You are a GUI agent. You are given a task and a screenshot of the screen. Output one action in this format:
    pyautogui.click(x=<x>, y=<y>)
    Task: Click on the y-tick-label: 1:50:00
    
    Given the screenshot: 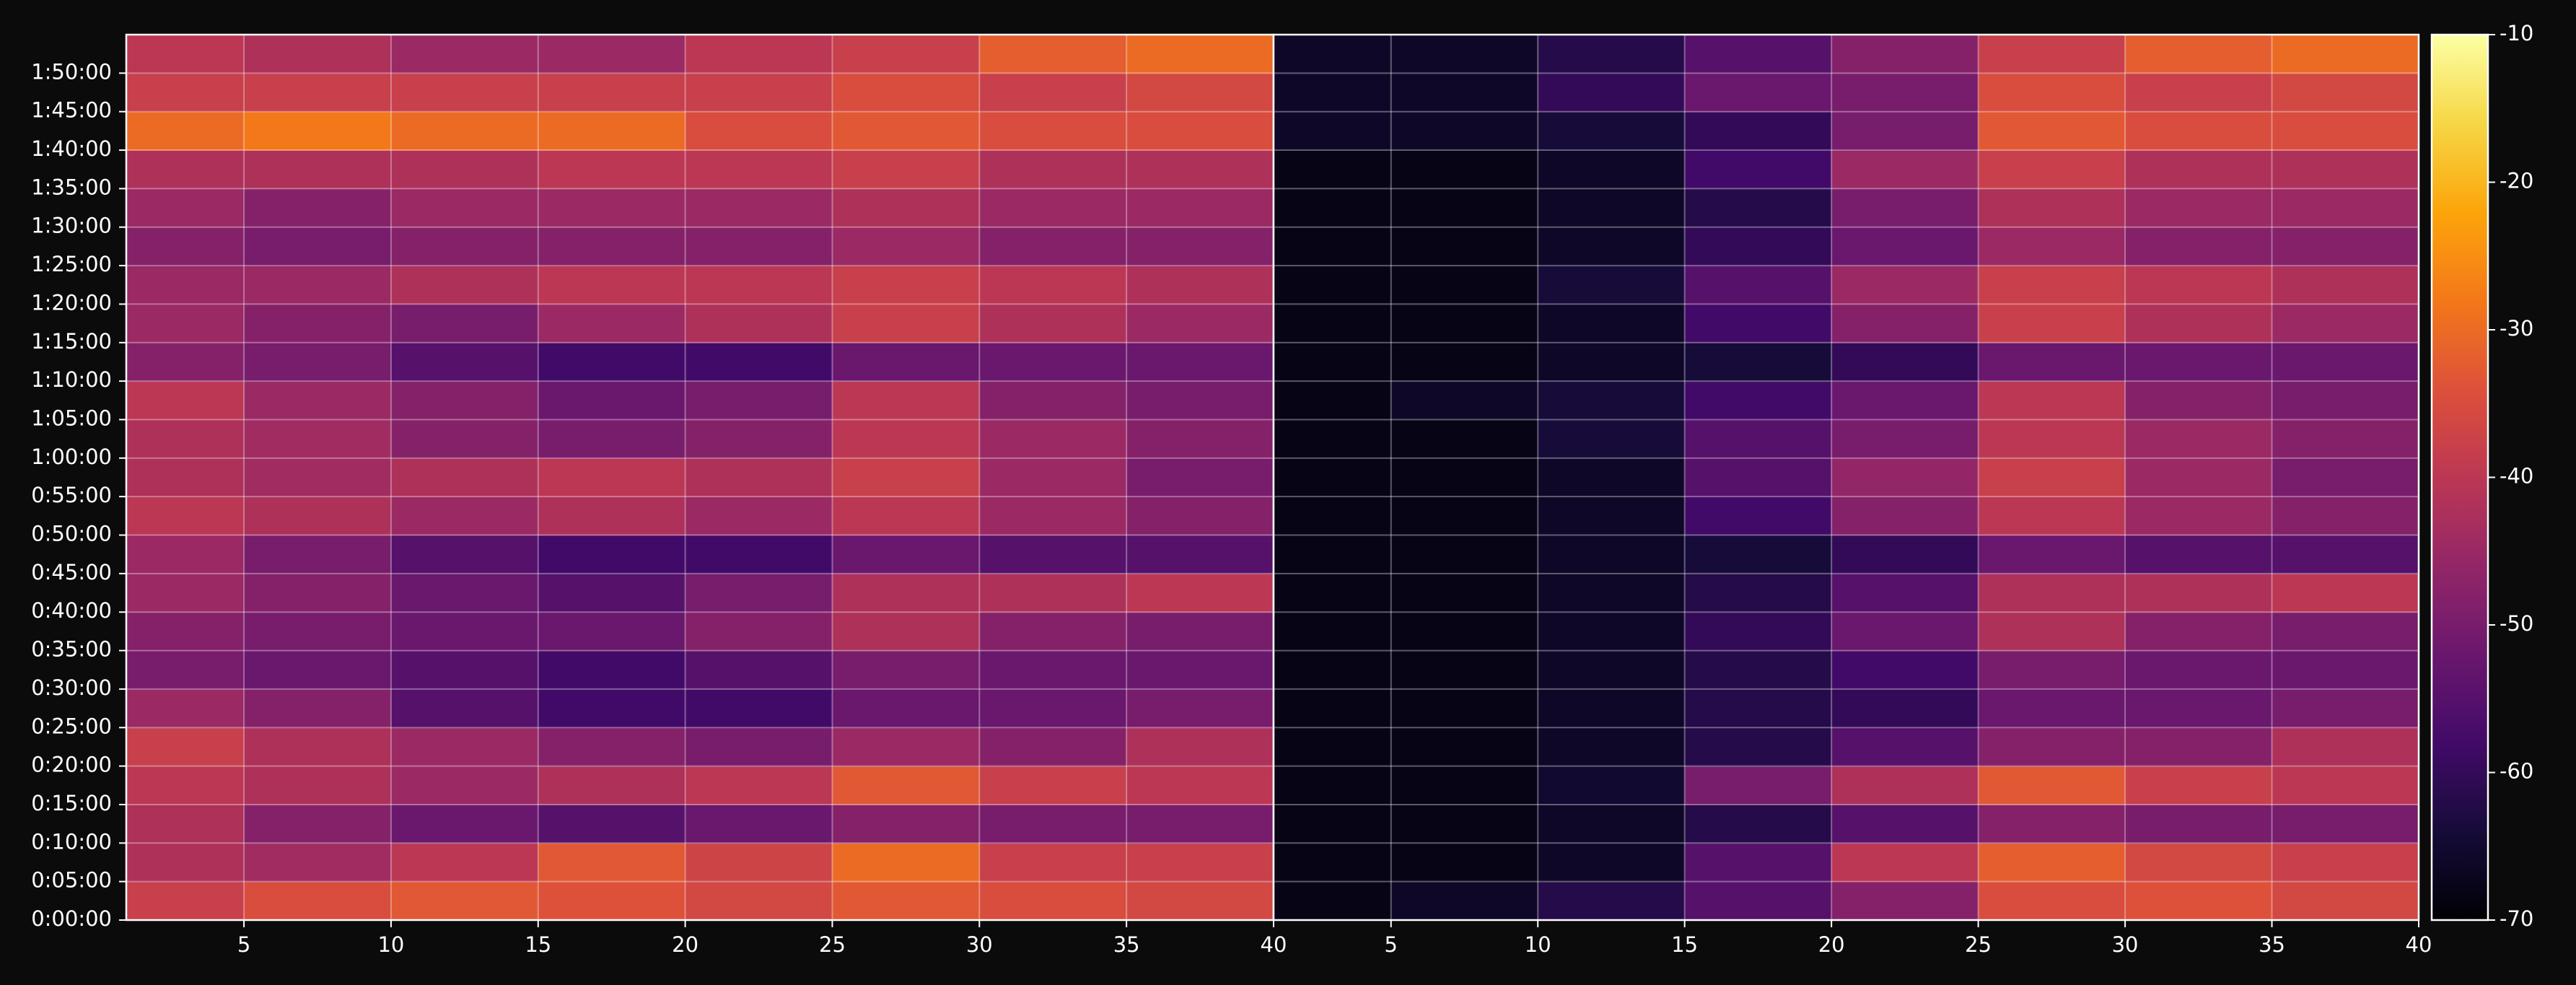 What is the action you would take?
    pyautogui.click(x=71, y=71)
    